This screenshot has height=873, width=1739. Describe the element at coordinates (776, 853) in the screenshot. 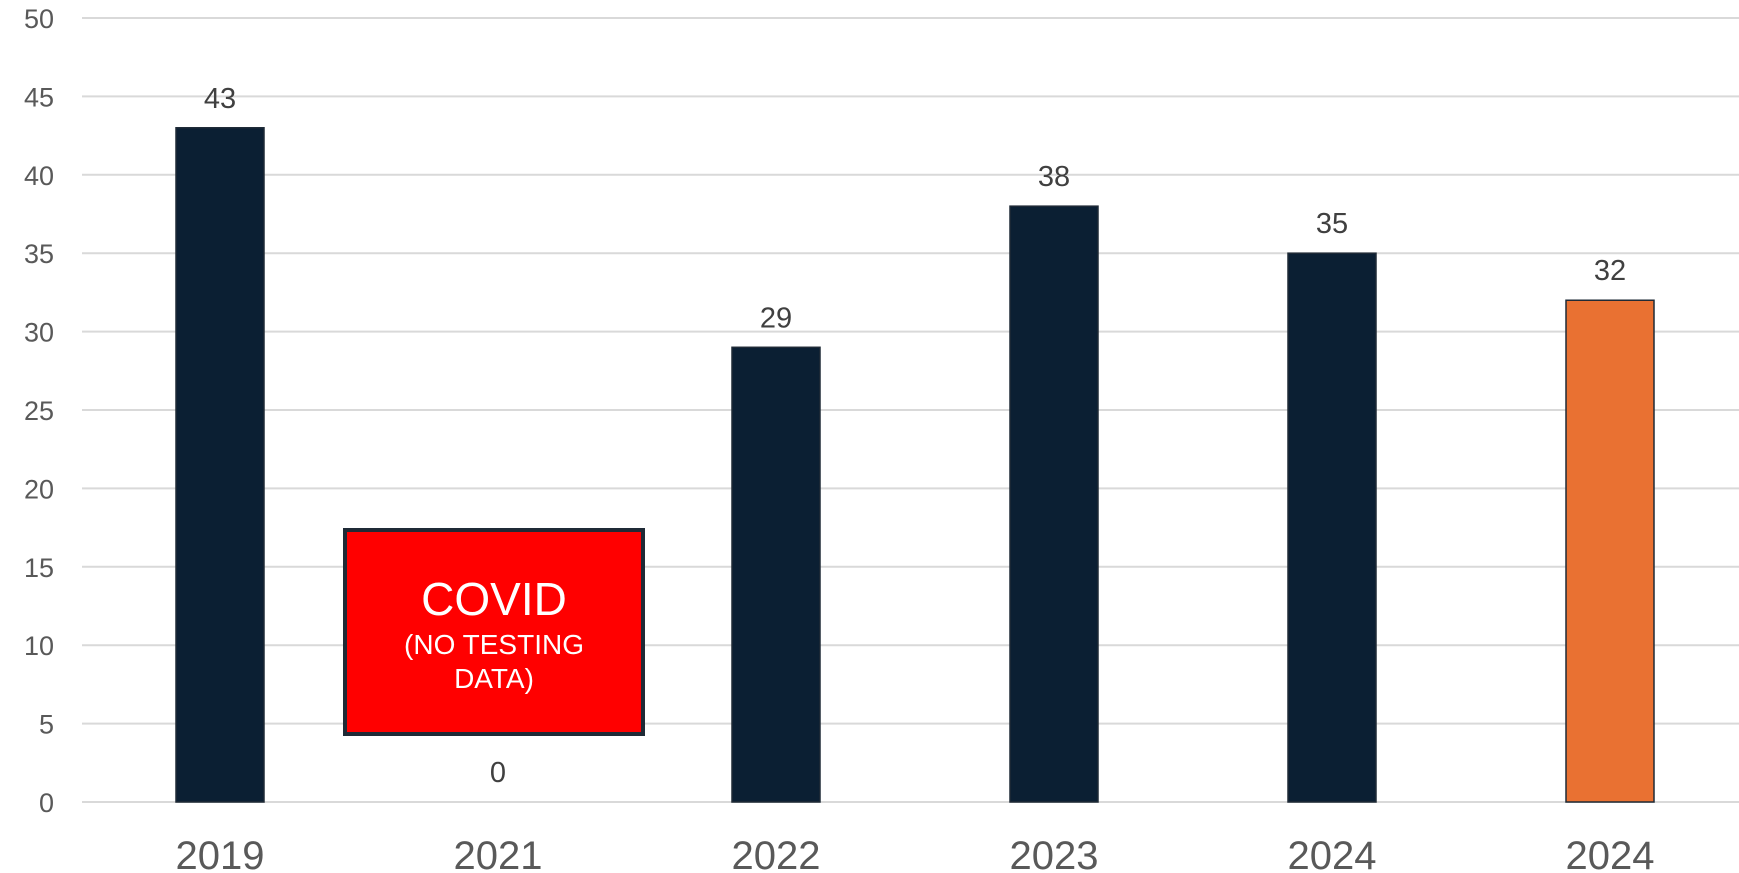

I see `x-tick-label-2: 2022` at that location.